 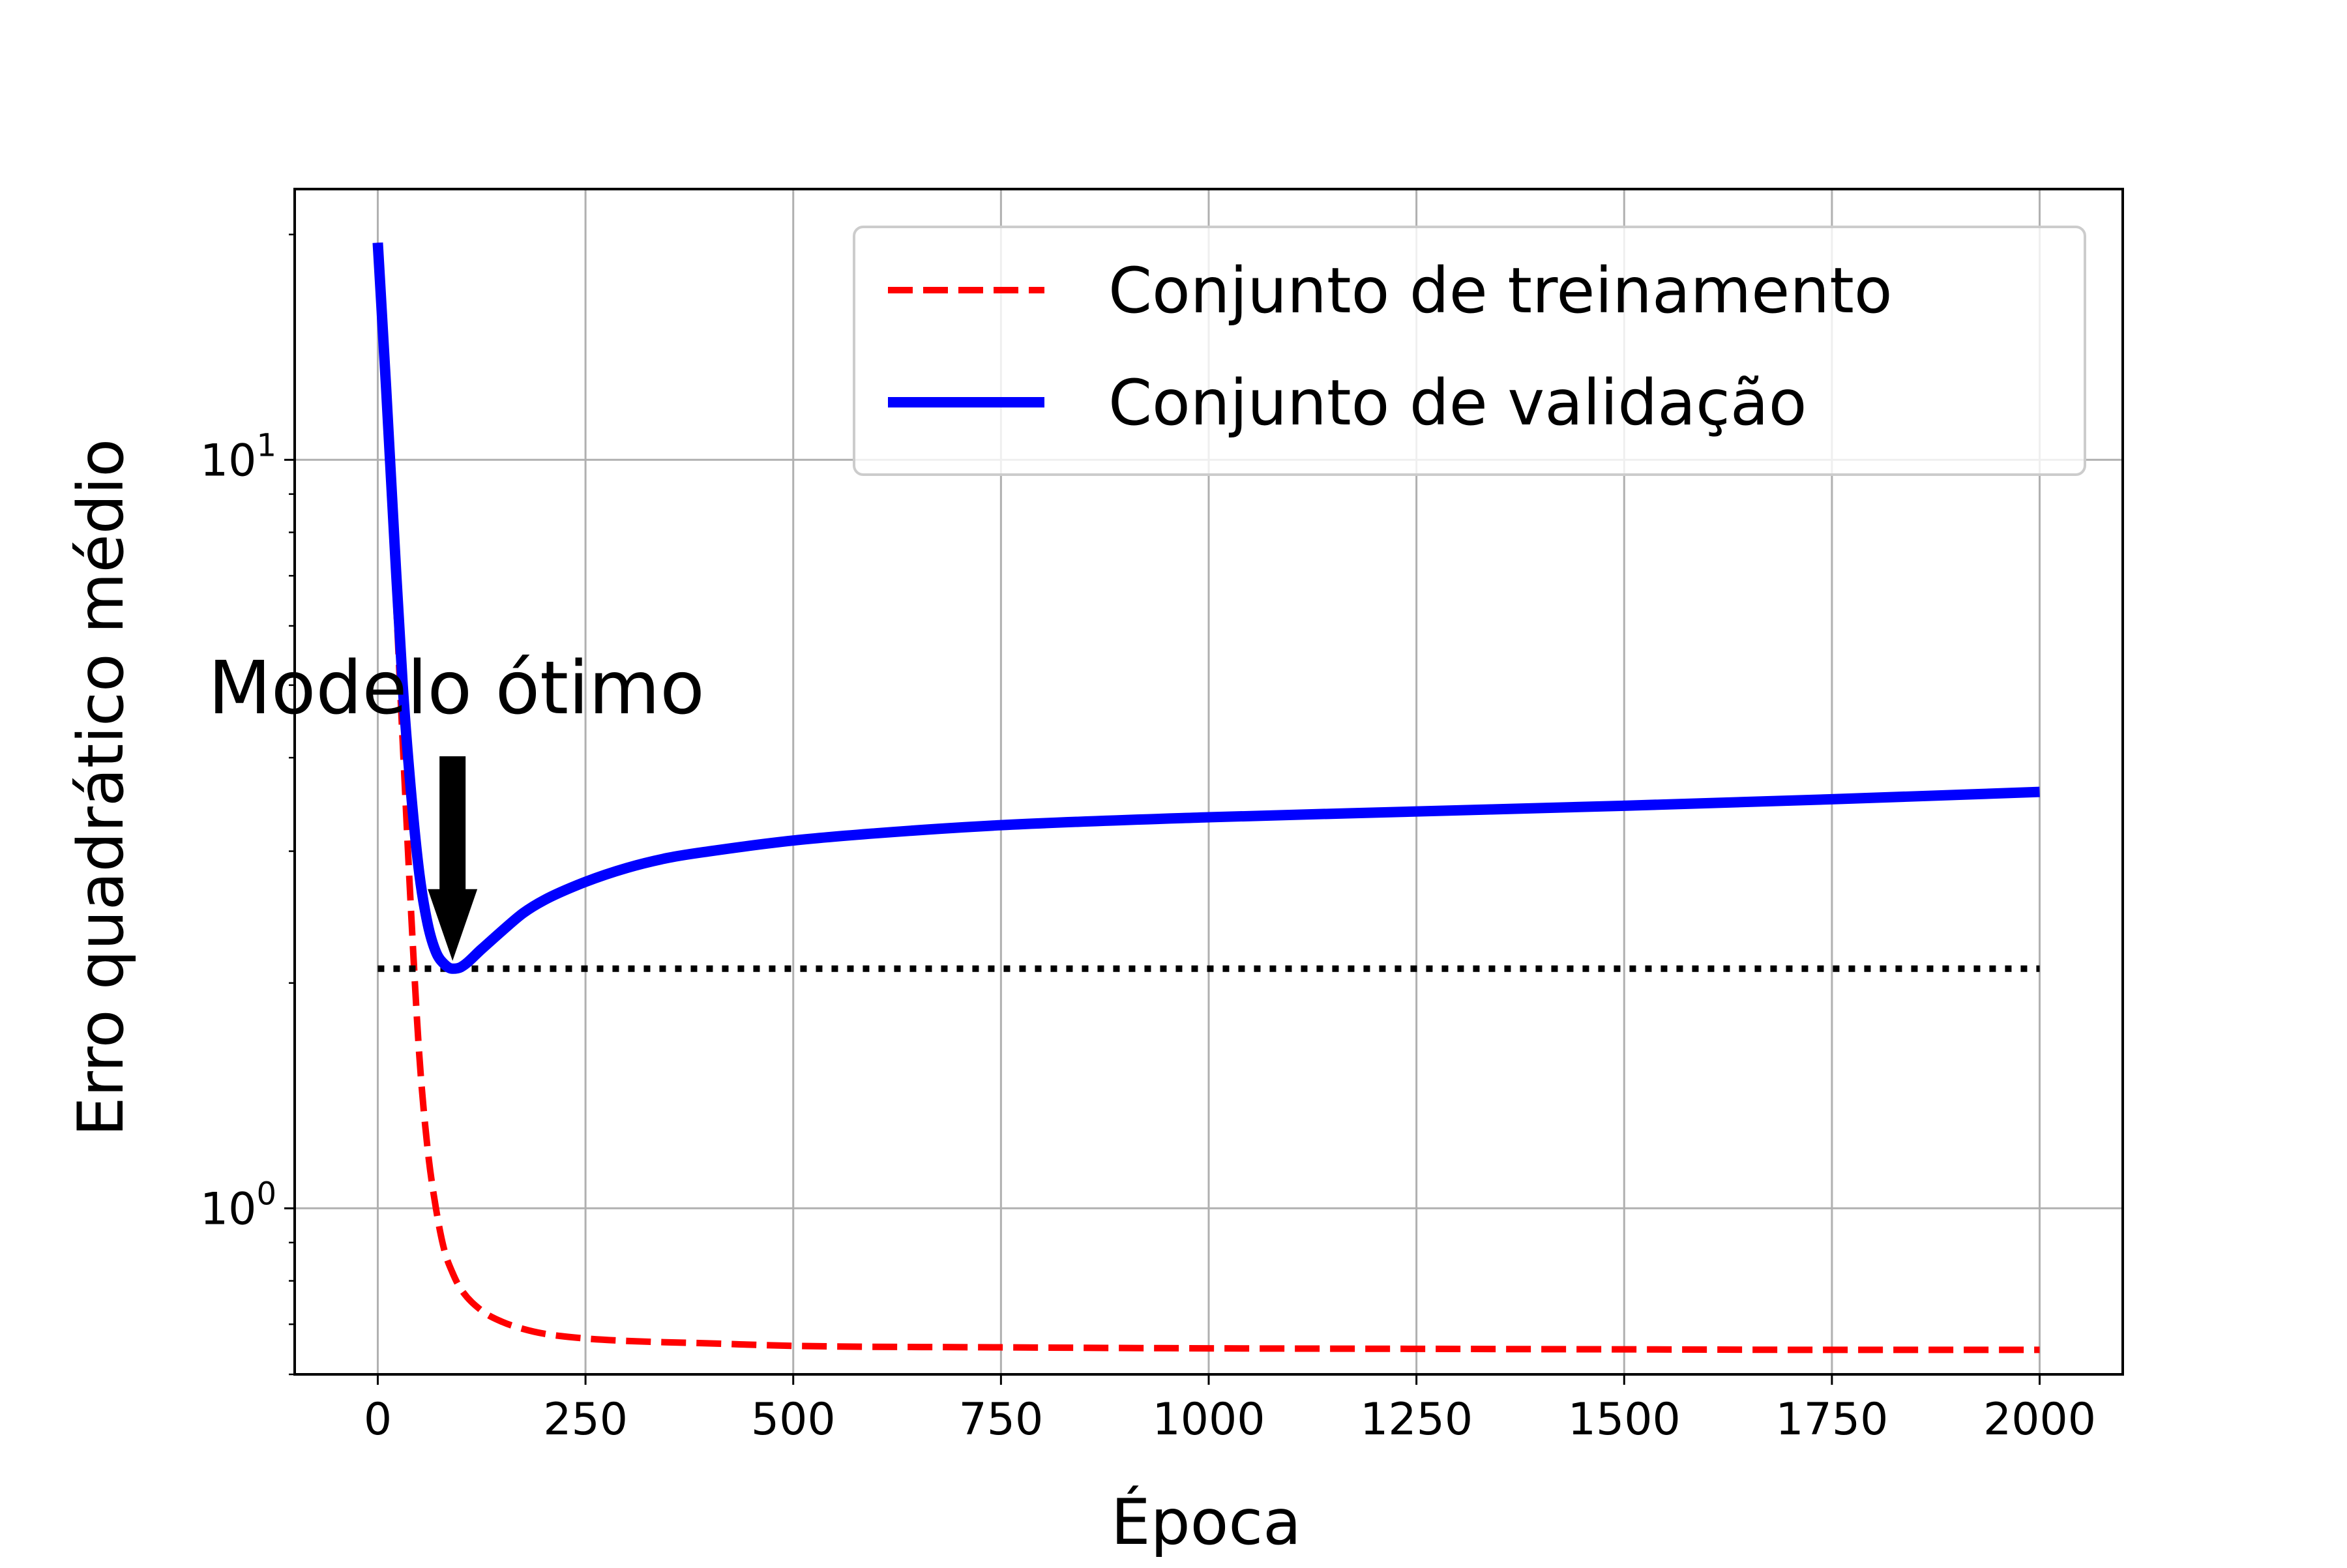 I want to click on x-tick-label: 0, so click(x=378, y=1420).